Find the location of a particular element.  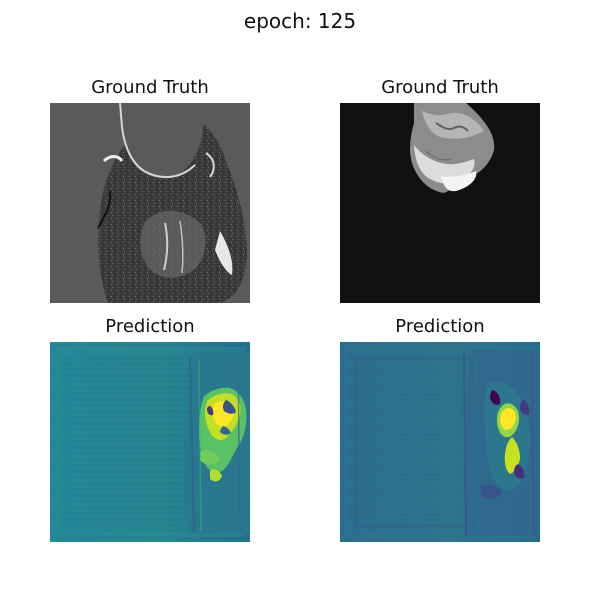

prediction-heatmap-left is located at coordinates (150, 442).